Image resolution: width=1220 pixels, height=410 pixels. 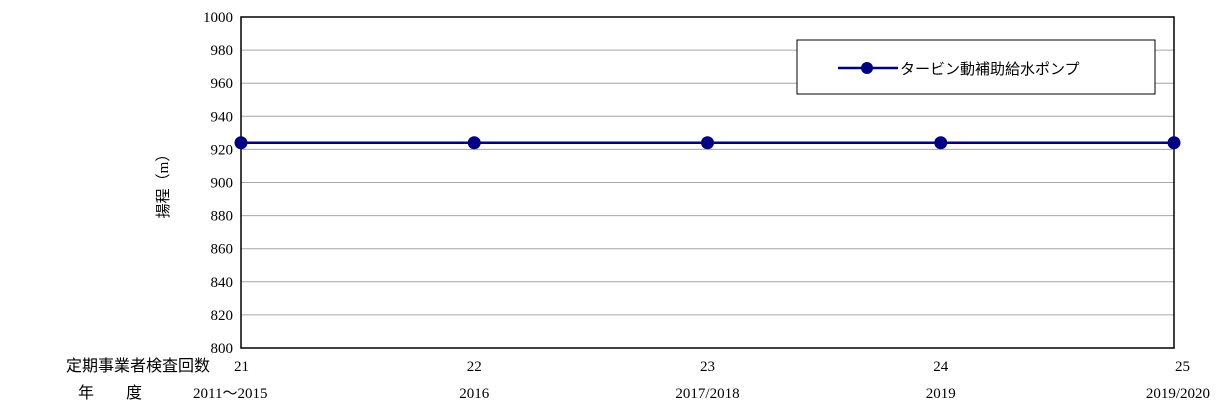 What do you see at coordinates (941, 394) in the screenshot?
I see `x-tick-label-year: 2019` at bounding box center [941, 394].